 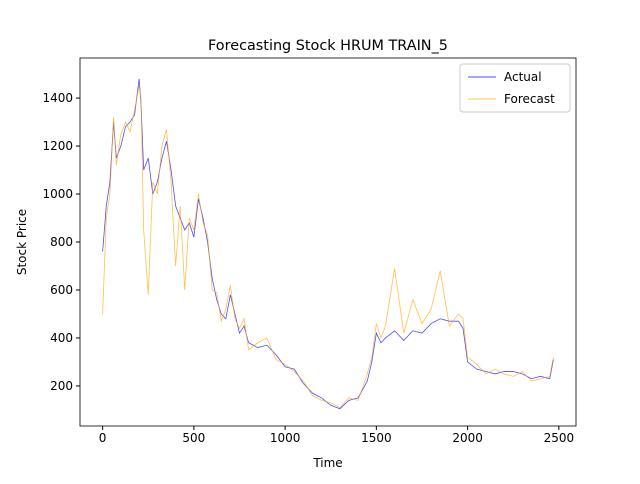 I want to click on legend-label: Actual, so click(x=523, y=77).